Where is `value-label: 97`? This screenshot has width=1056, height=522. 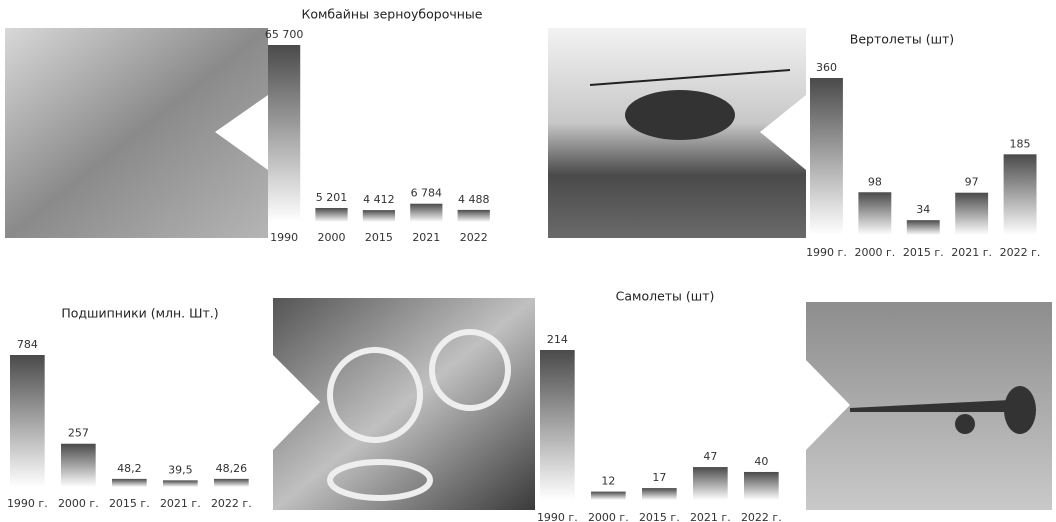
value-label: 97 is located at coordinates (972, 182).